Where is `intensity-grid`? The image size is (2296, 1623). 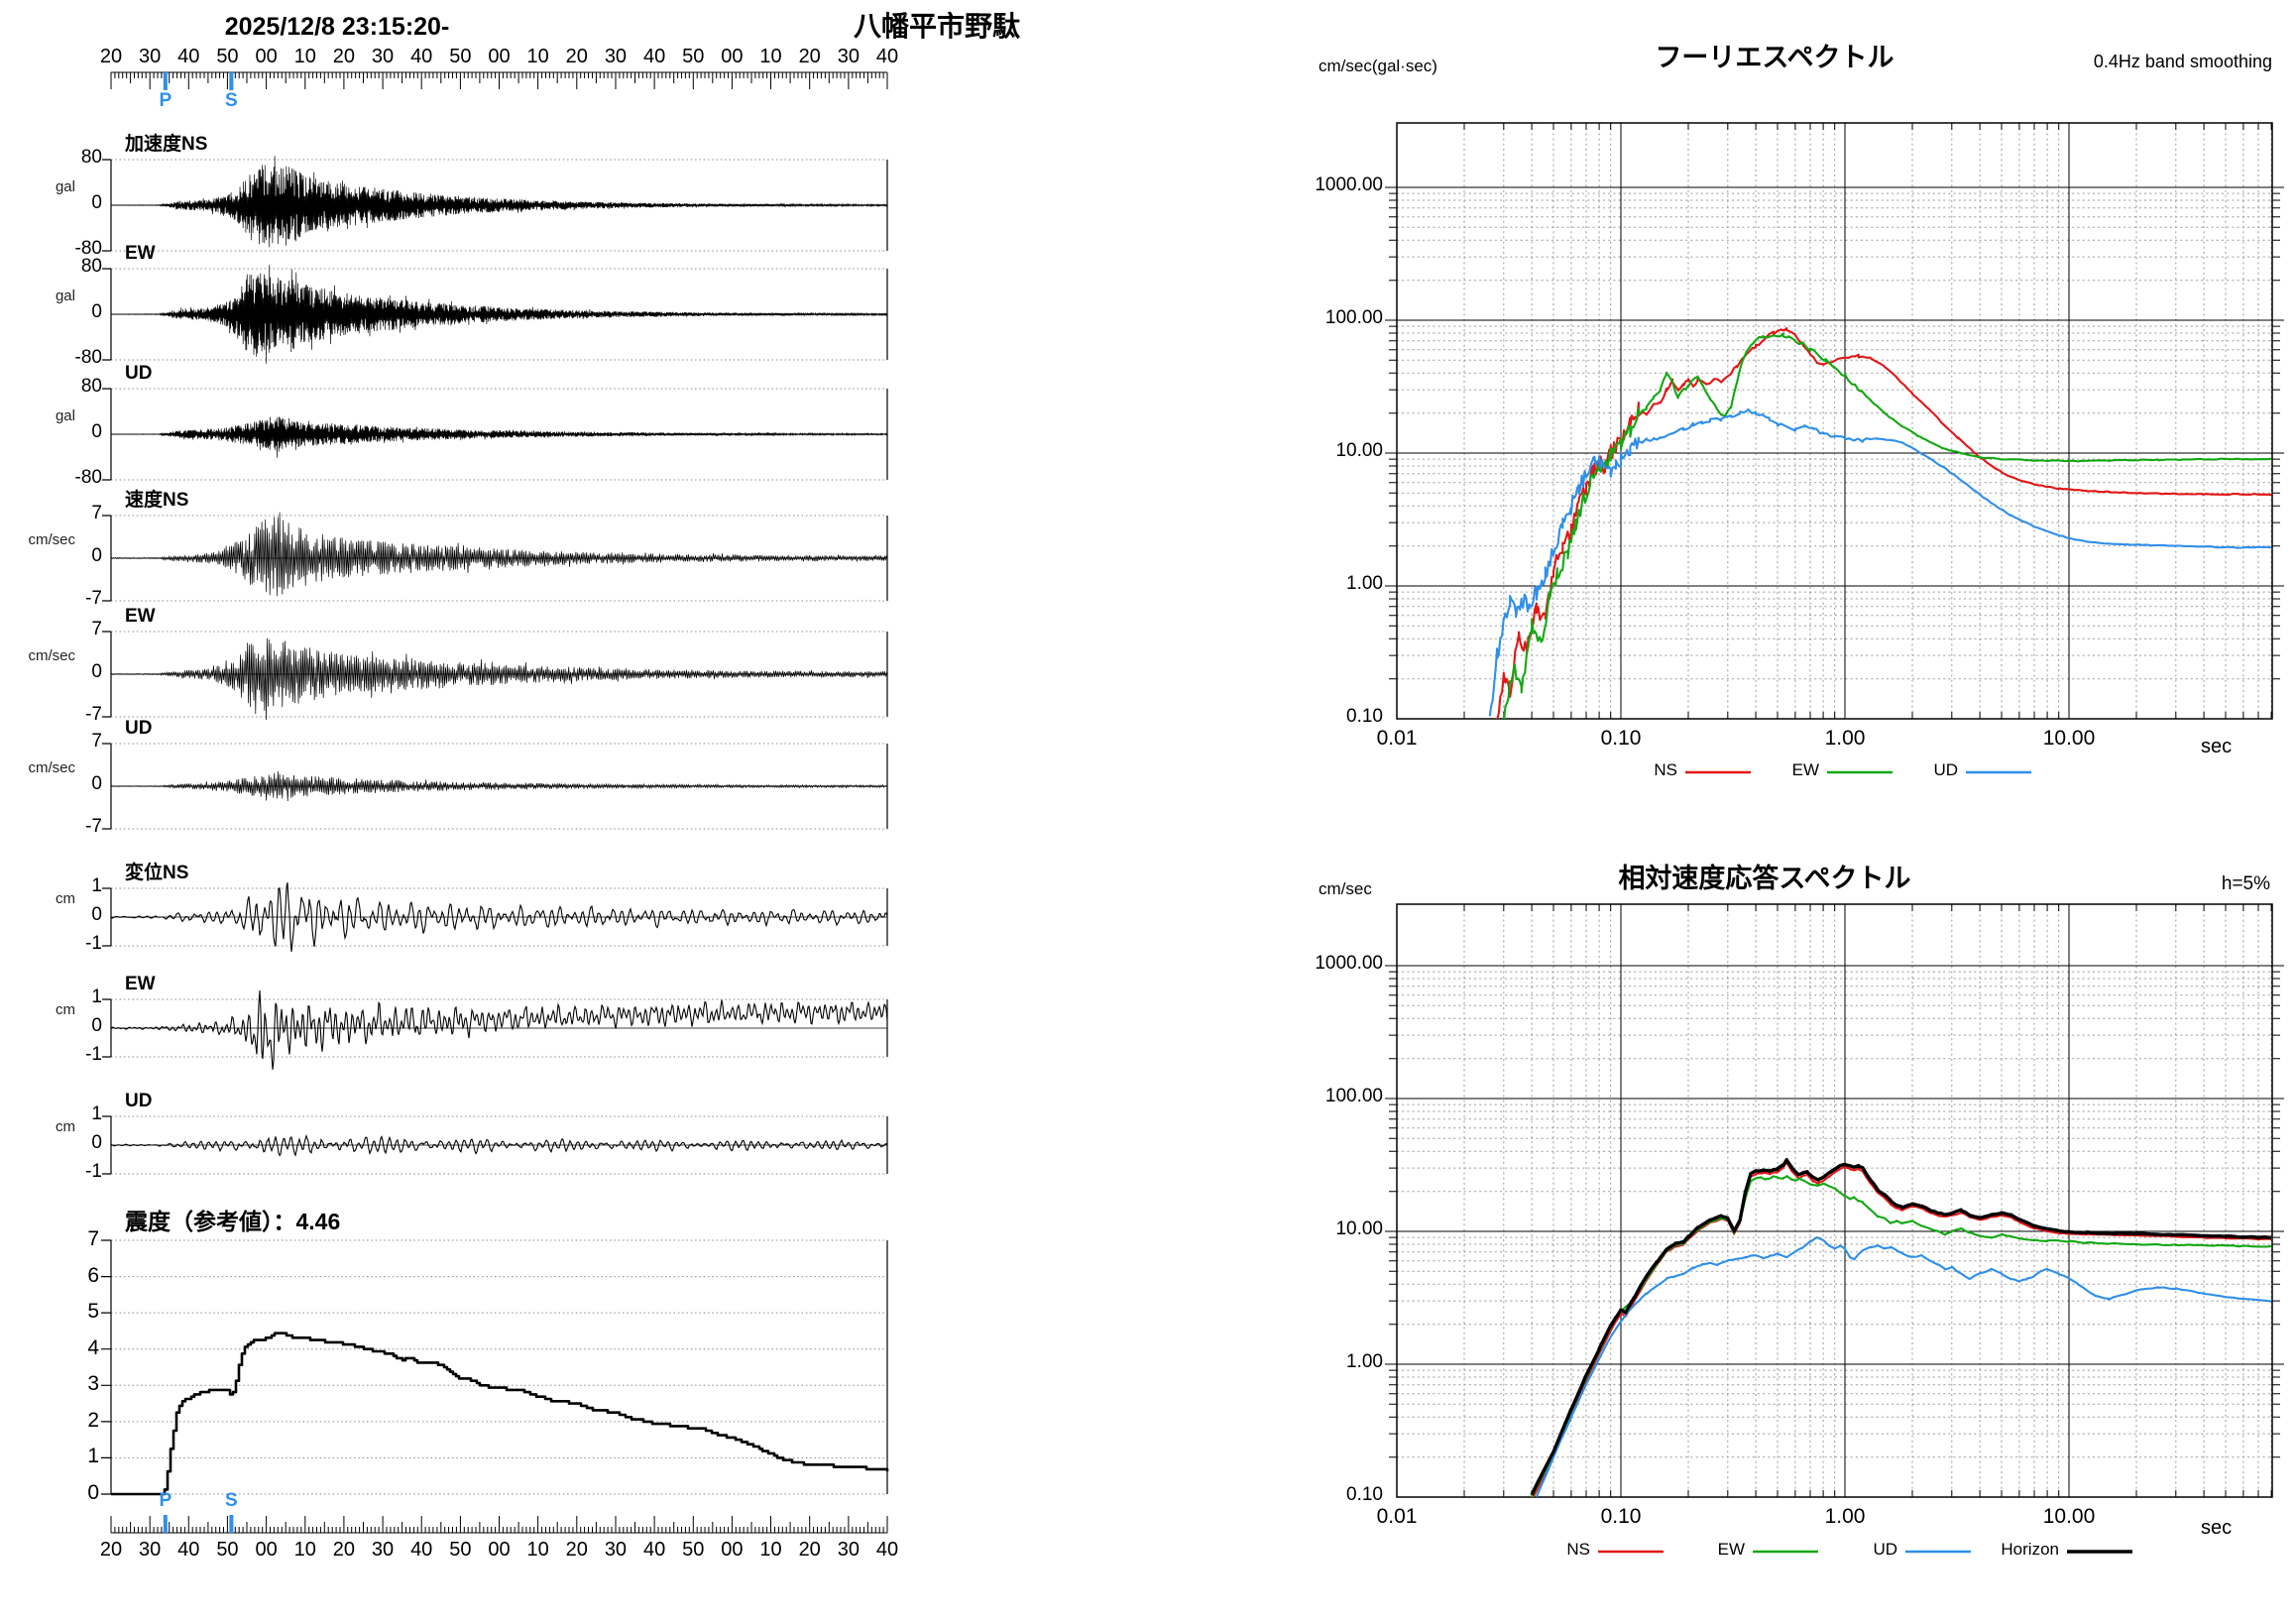
intensity-grid is located at coordinates (499, 1367).